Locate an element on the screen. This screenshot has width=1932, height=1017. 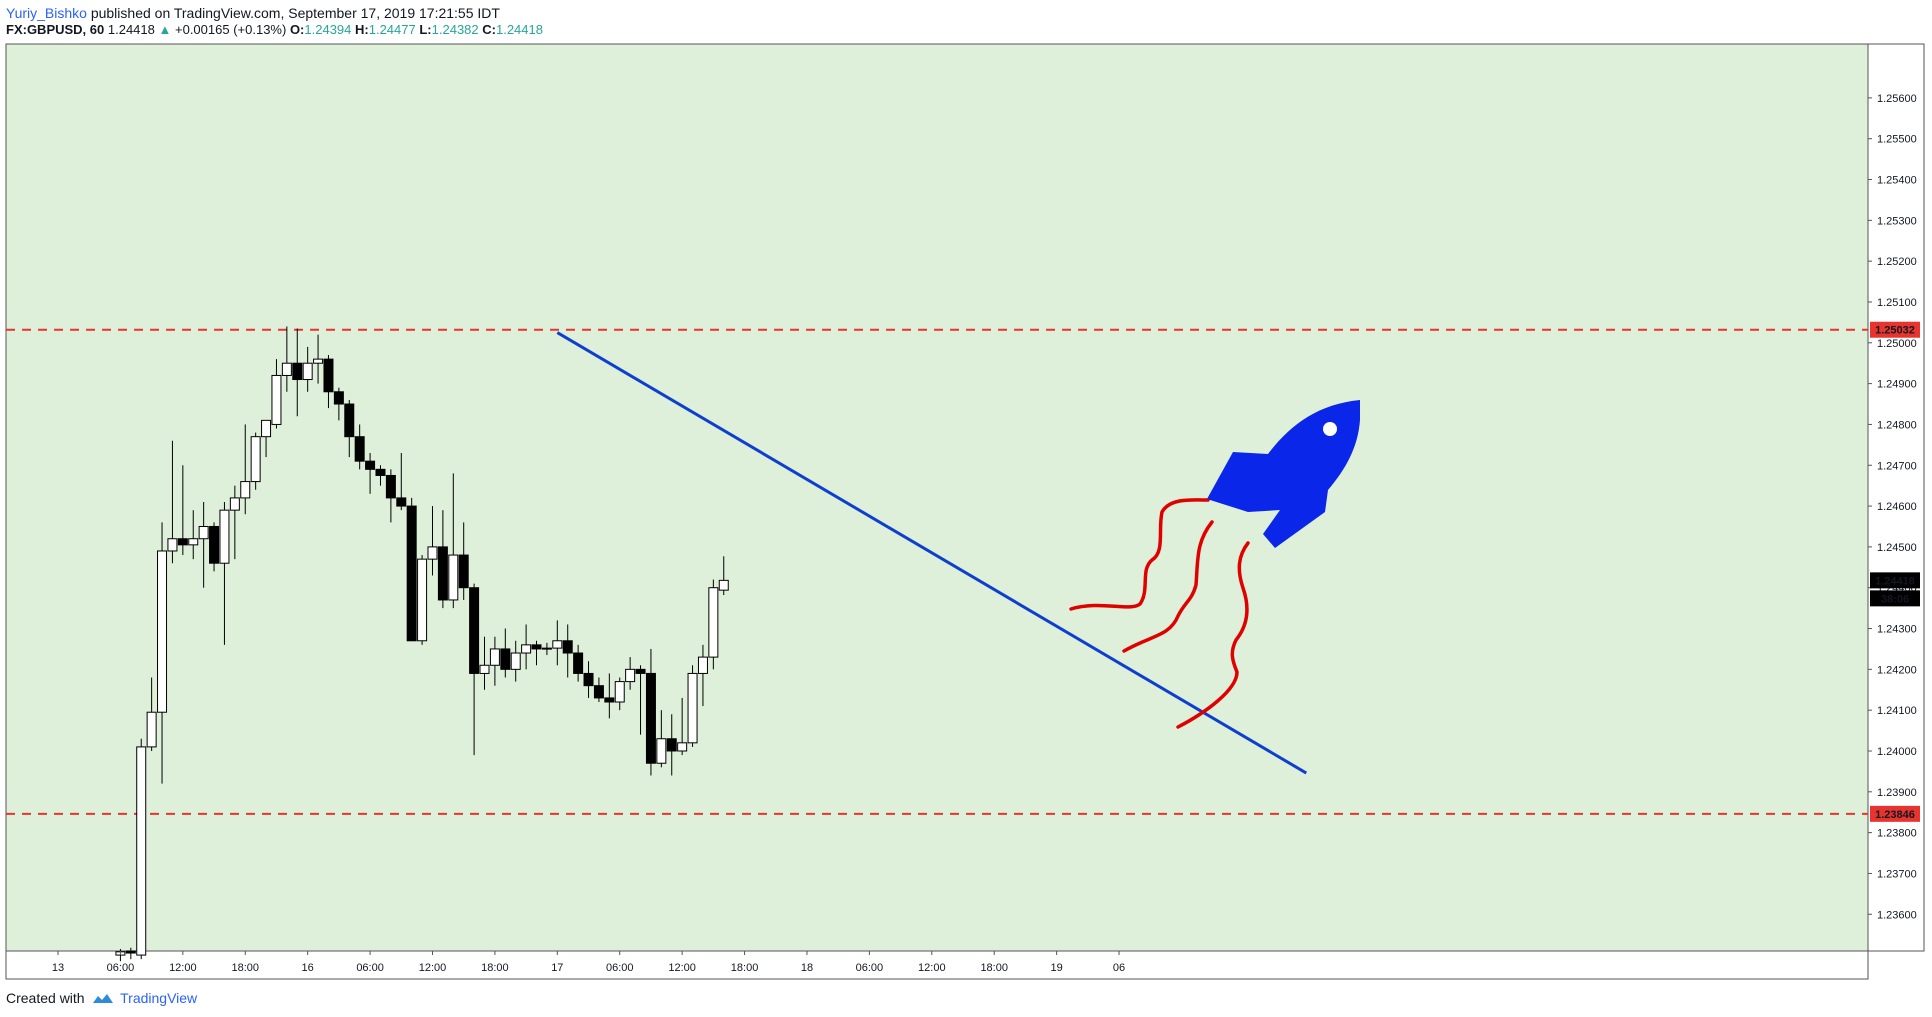
price-tick-label: 1.24000 is located at coordinates (1897, 752).